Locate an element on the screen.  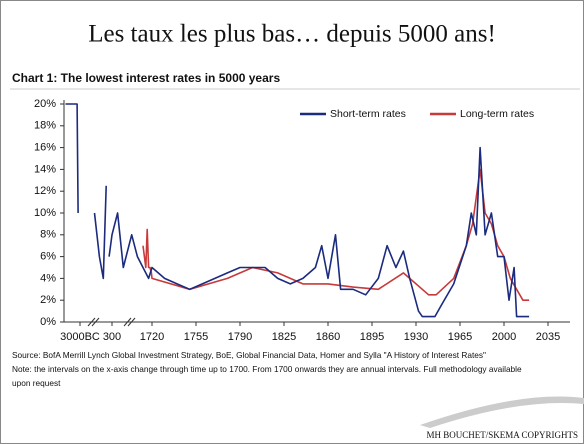
y-tick-label: 2% is located at coordinates (48, 300).